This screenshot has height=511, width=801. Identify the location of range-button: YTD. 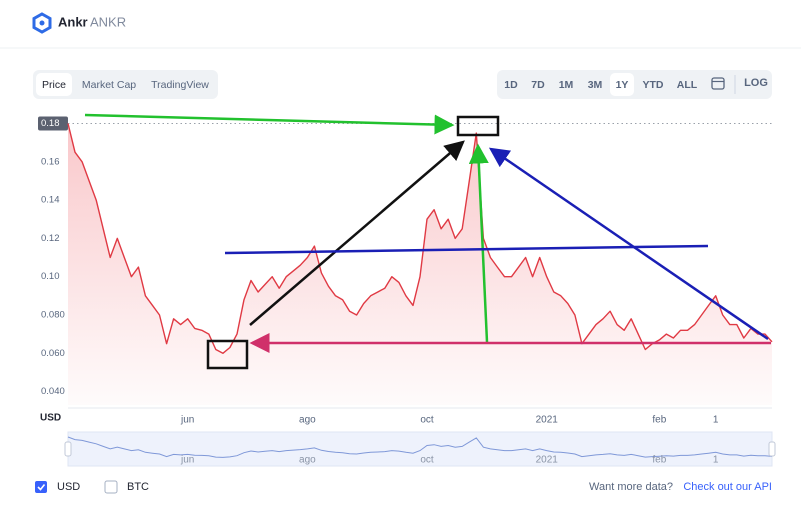
(653, 85).